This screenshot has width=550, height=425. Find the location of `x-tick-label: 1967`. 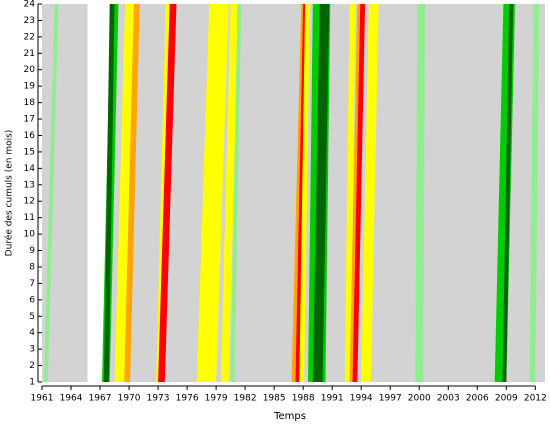

x-tick-label: 1967 is located at coordinates (100, 399).